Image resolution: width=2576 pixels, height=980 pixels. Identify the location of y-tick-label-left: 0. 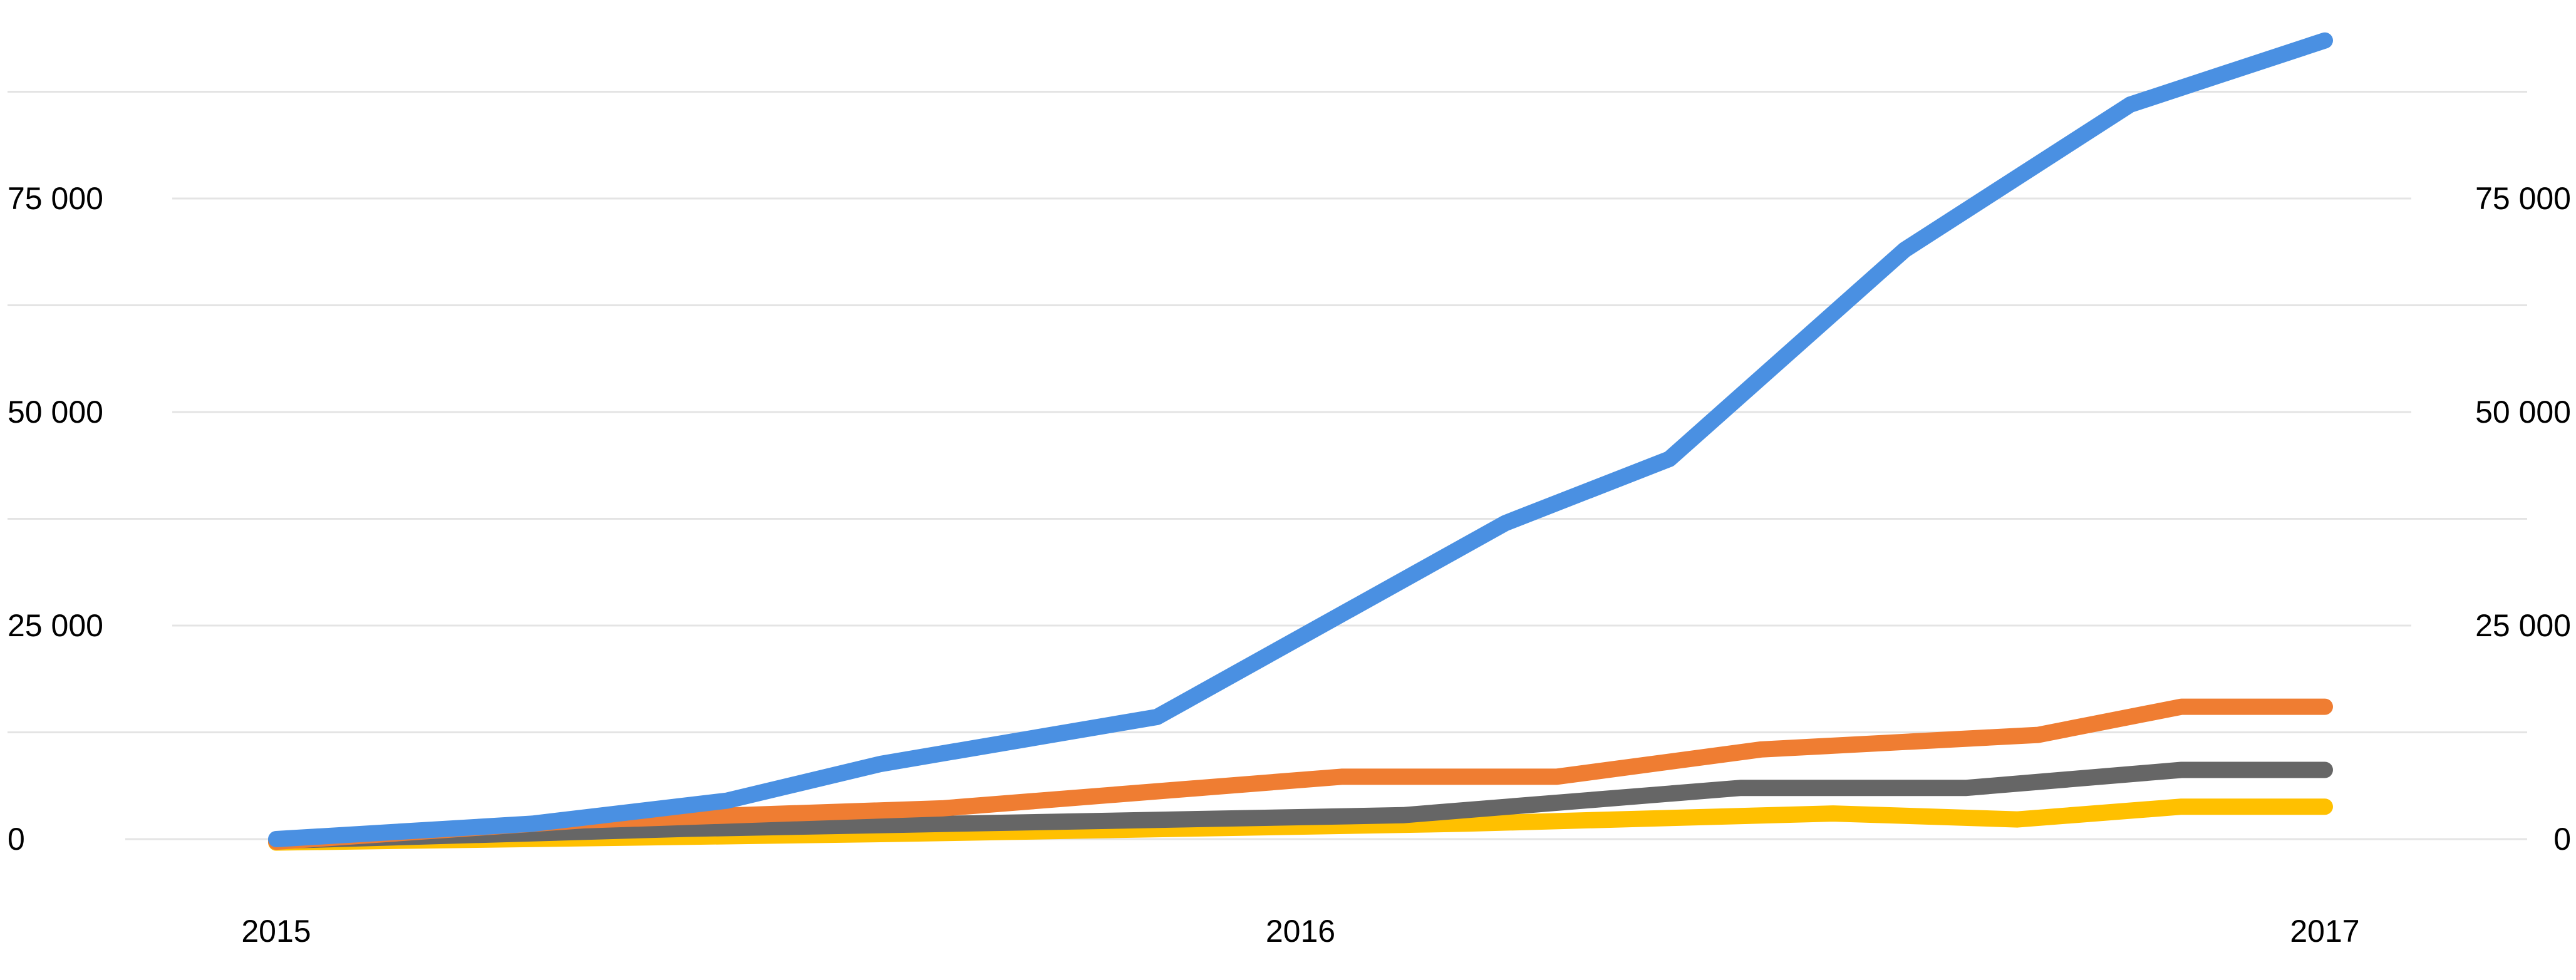
(16, 840).